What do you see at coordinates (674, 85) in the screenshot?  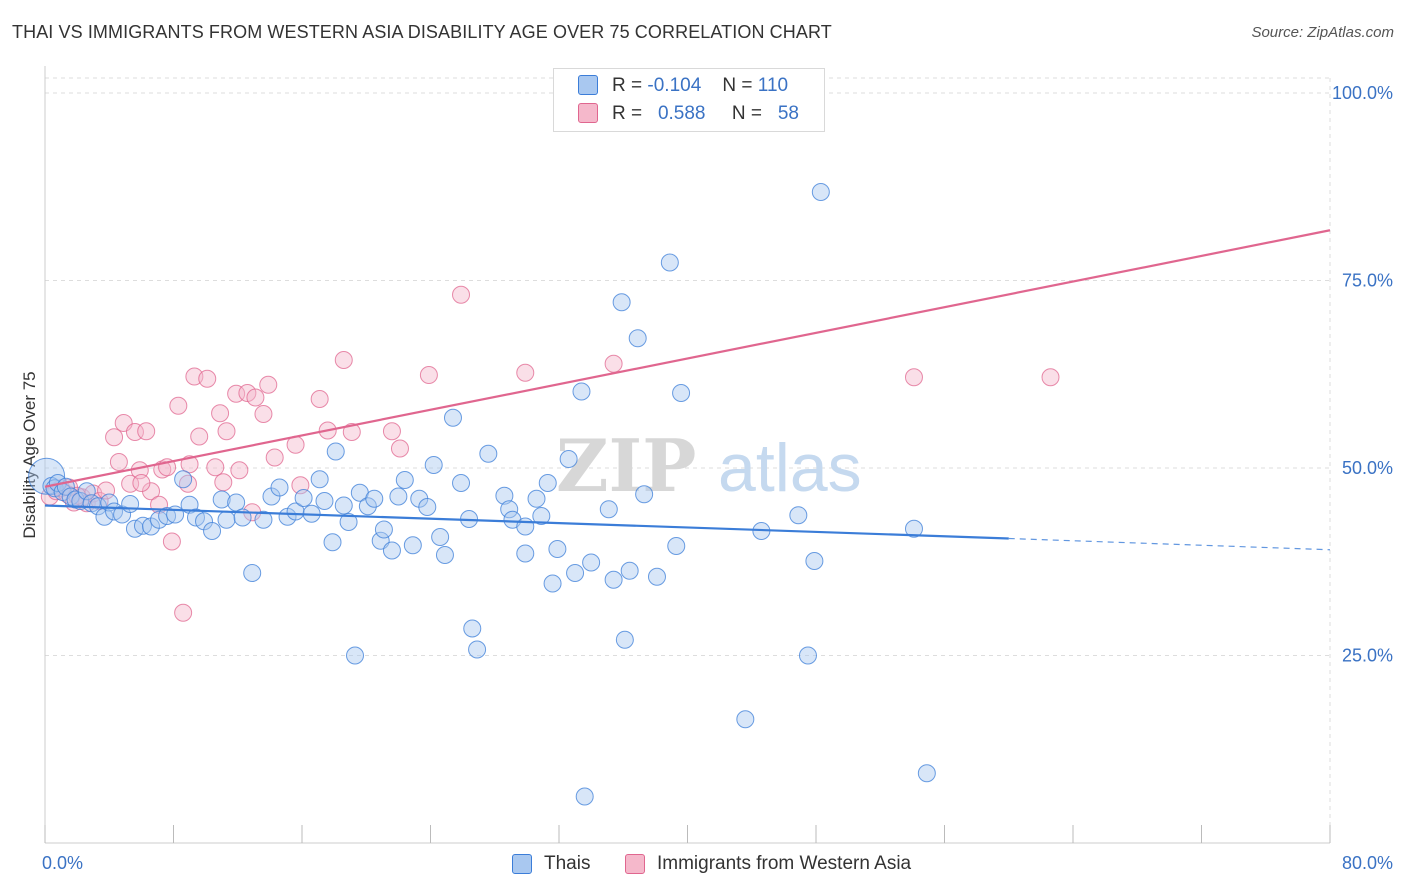 I see `legend-r-value: -0.104` at bounding box center [674, 85].